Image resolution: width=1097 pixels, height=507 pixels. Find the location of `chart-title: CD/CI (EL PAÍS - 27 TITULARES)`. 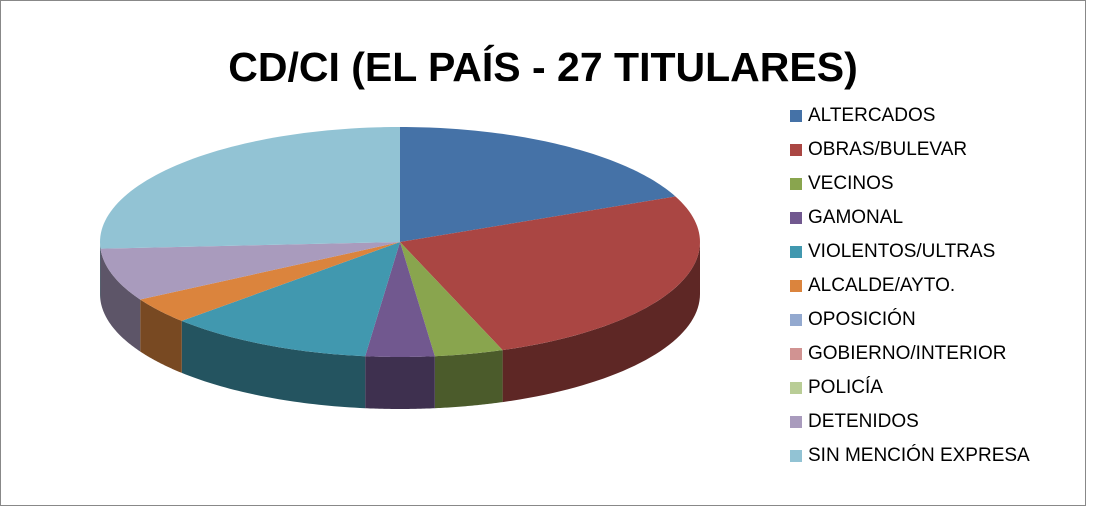

chart-title: CD/CI (EL PAÍS - 27 TITULARES) is located at coordinates (542, 67).